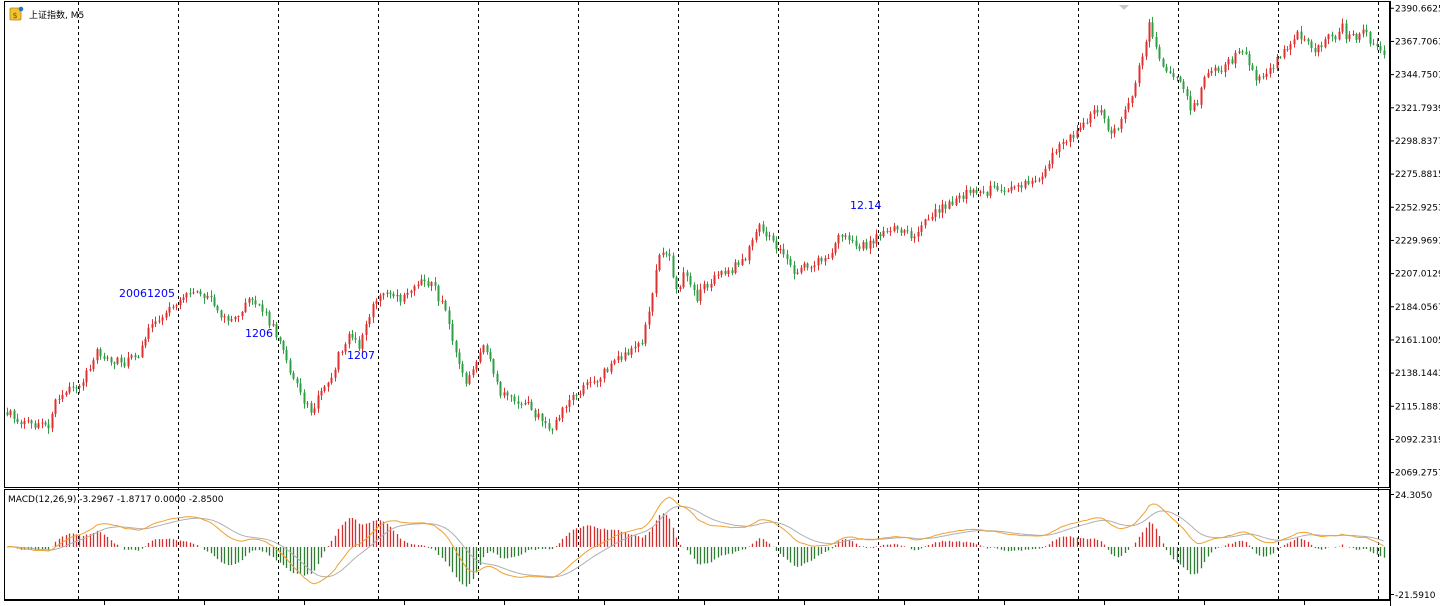  What do you see at coordinates (1417, 407) in the screenshot?
I see `price-axis-label: 2115.1881` at bounding box center [1417, 407].